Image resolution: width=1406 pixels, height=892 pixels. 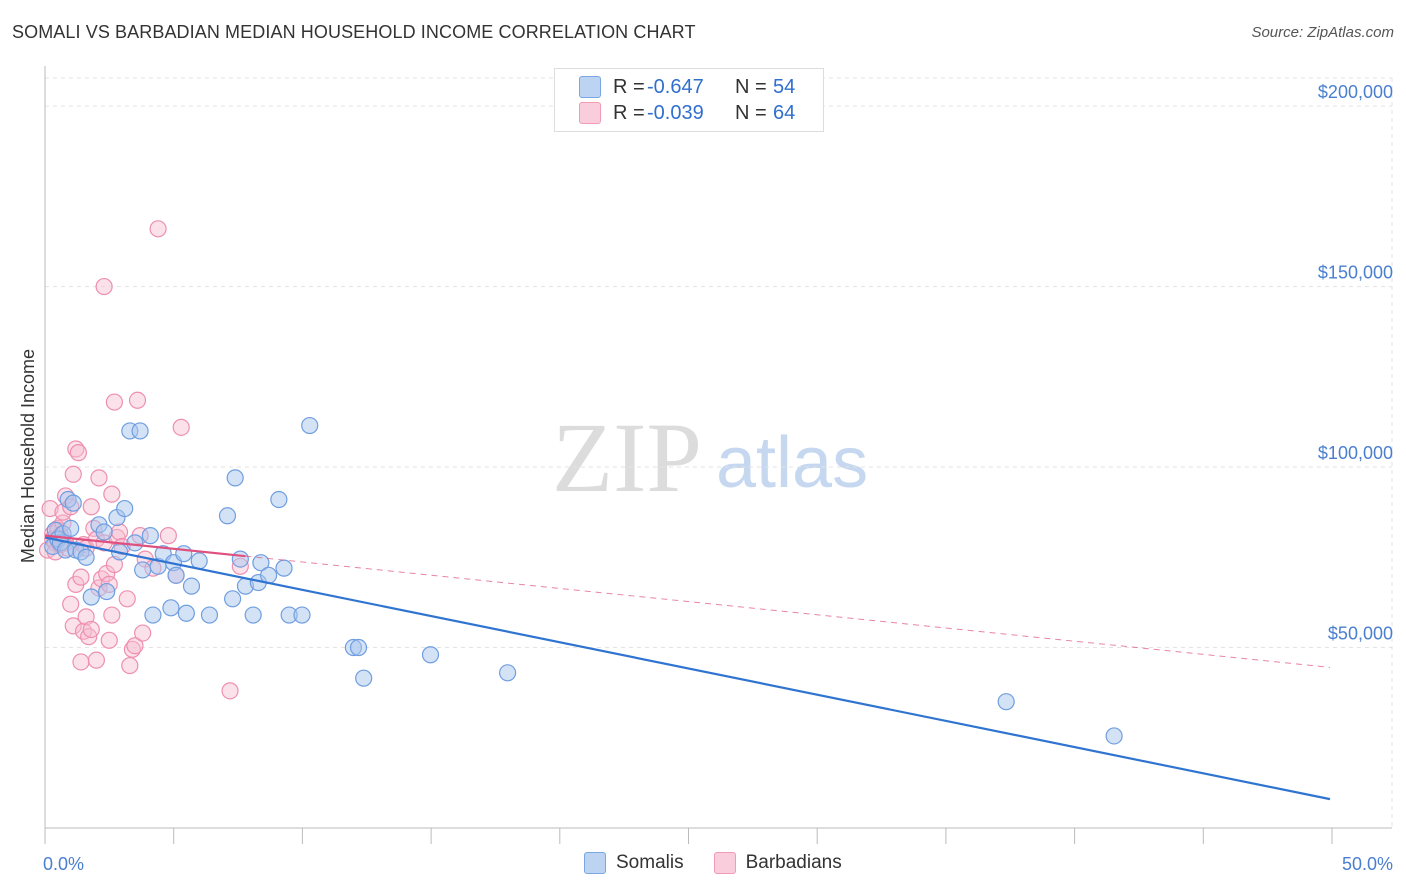 I want to click on somalis-swatch, so click(x=590, y=87).